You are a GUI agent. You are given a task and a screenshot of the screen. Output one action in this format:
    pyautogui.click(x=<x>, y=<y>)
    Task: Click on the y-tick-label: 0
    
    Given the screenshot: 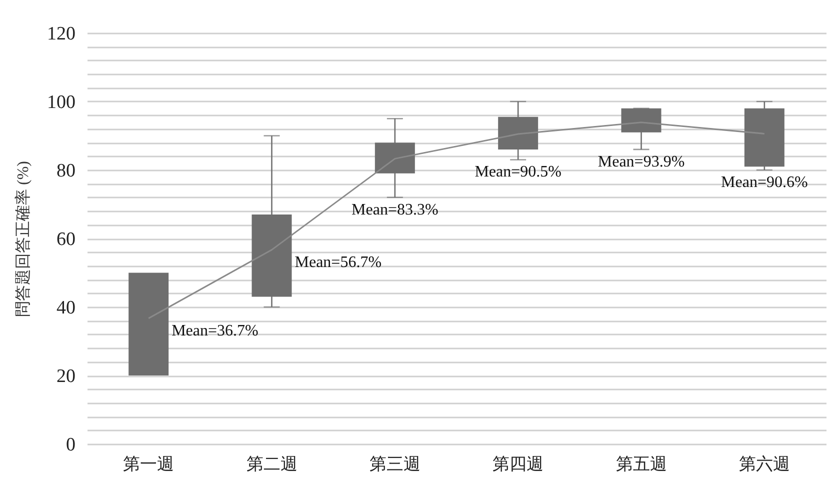 What is the action you would take?
    pyautogui.click(x=71, y=445)
    